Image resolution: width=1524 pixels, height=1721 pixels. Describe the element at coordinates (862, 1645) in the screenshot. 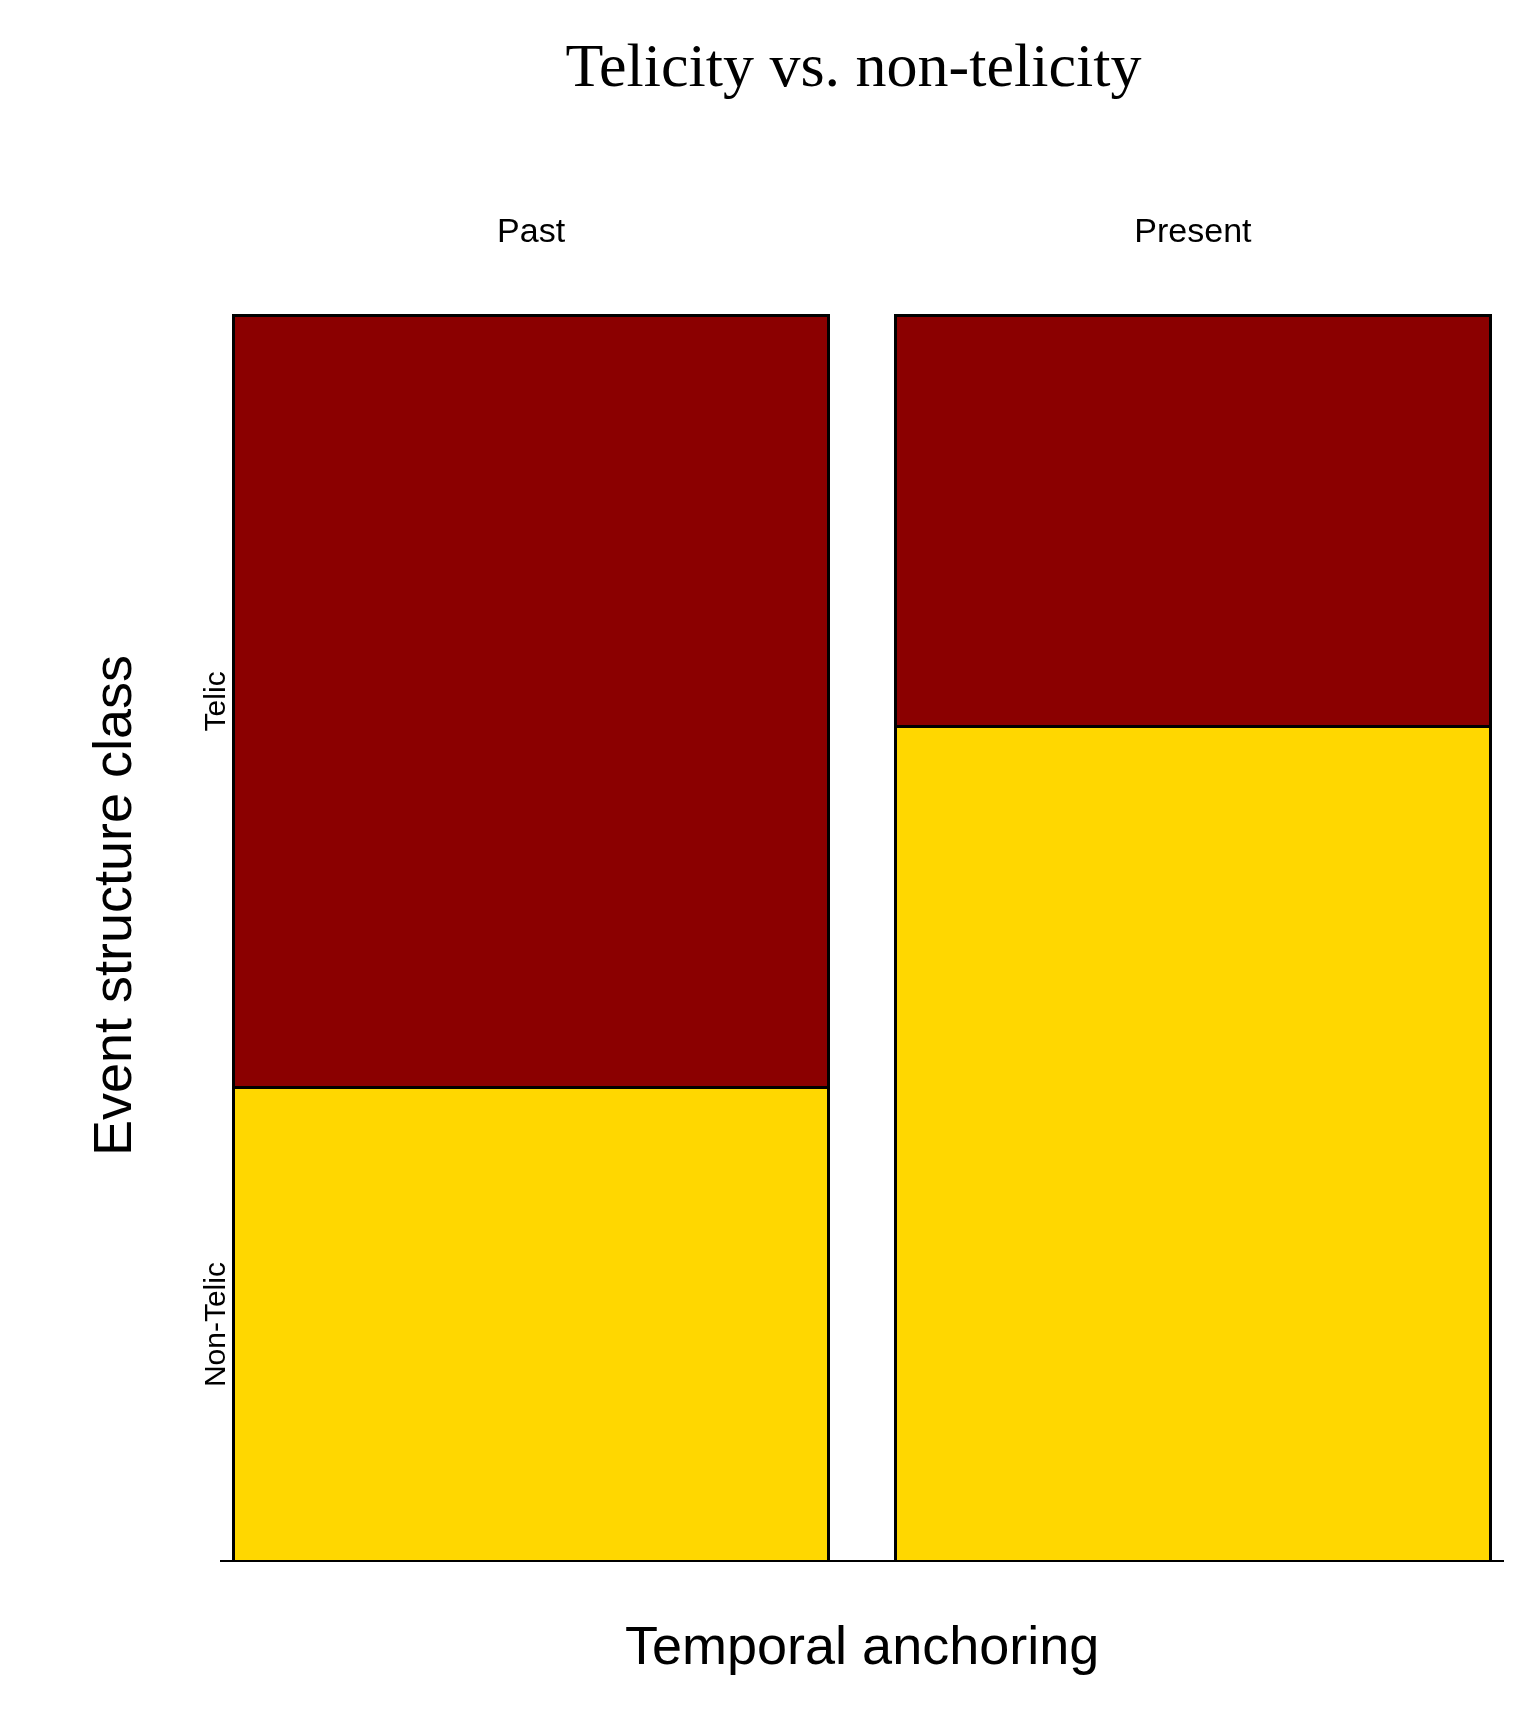

I see `x-axis-title: Temporal anchoring` at that location.